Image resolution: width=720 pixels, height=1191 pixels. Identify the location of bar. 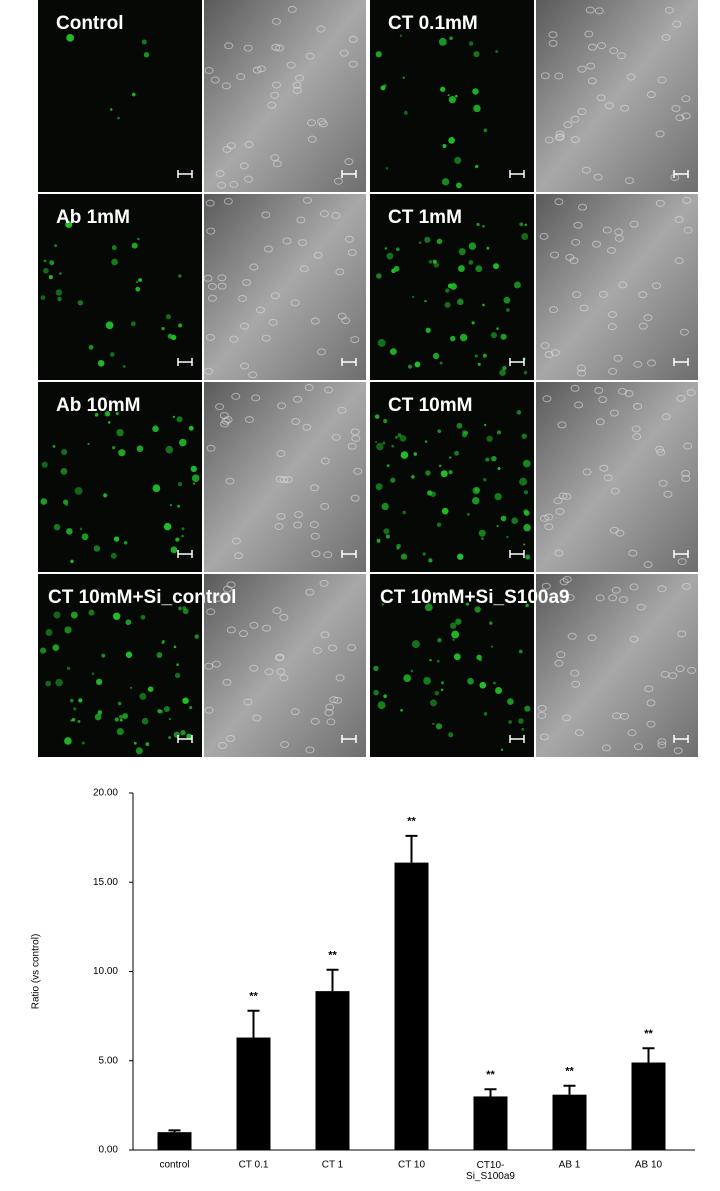
(648, 1106).